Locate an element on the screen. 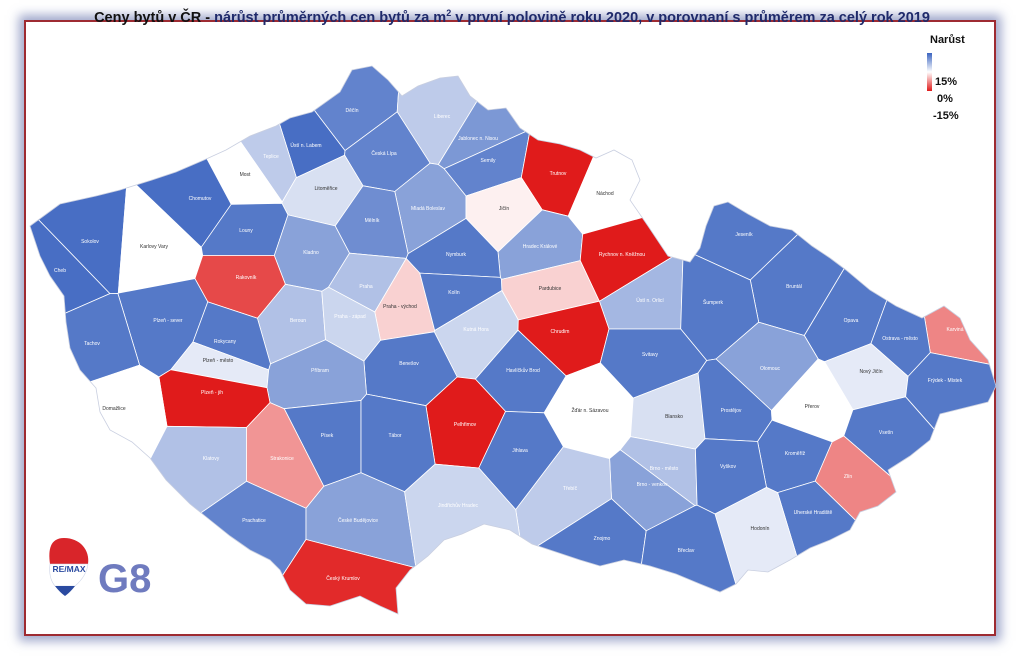 This screenshot has width=1024, height=660. district-label: Plzeň - jih is located at coordinates (212, 393).